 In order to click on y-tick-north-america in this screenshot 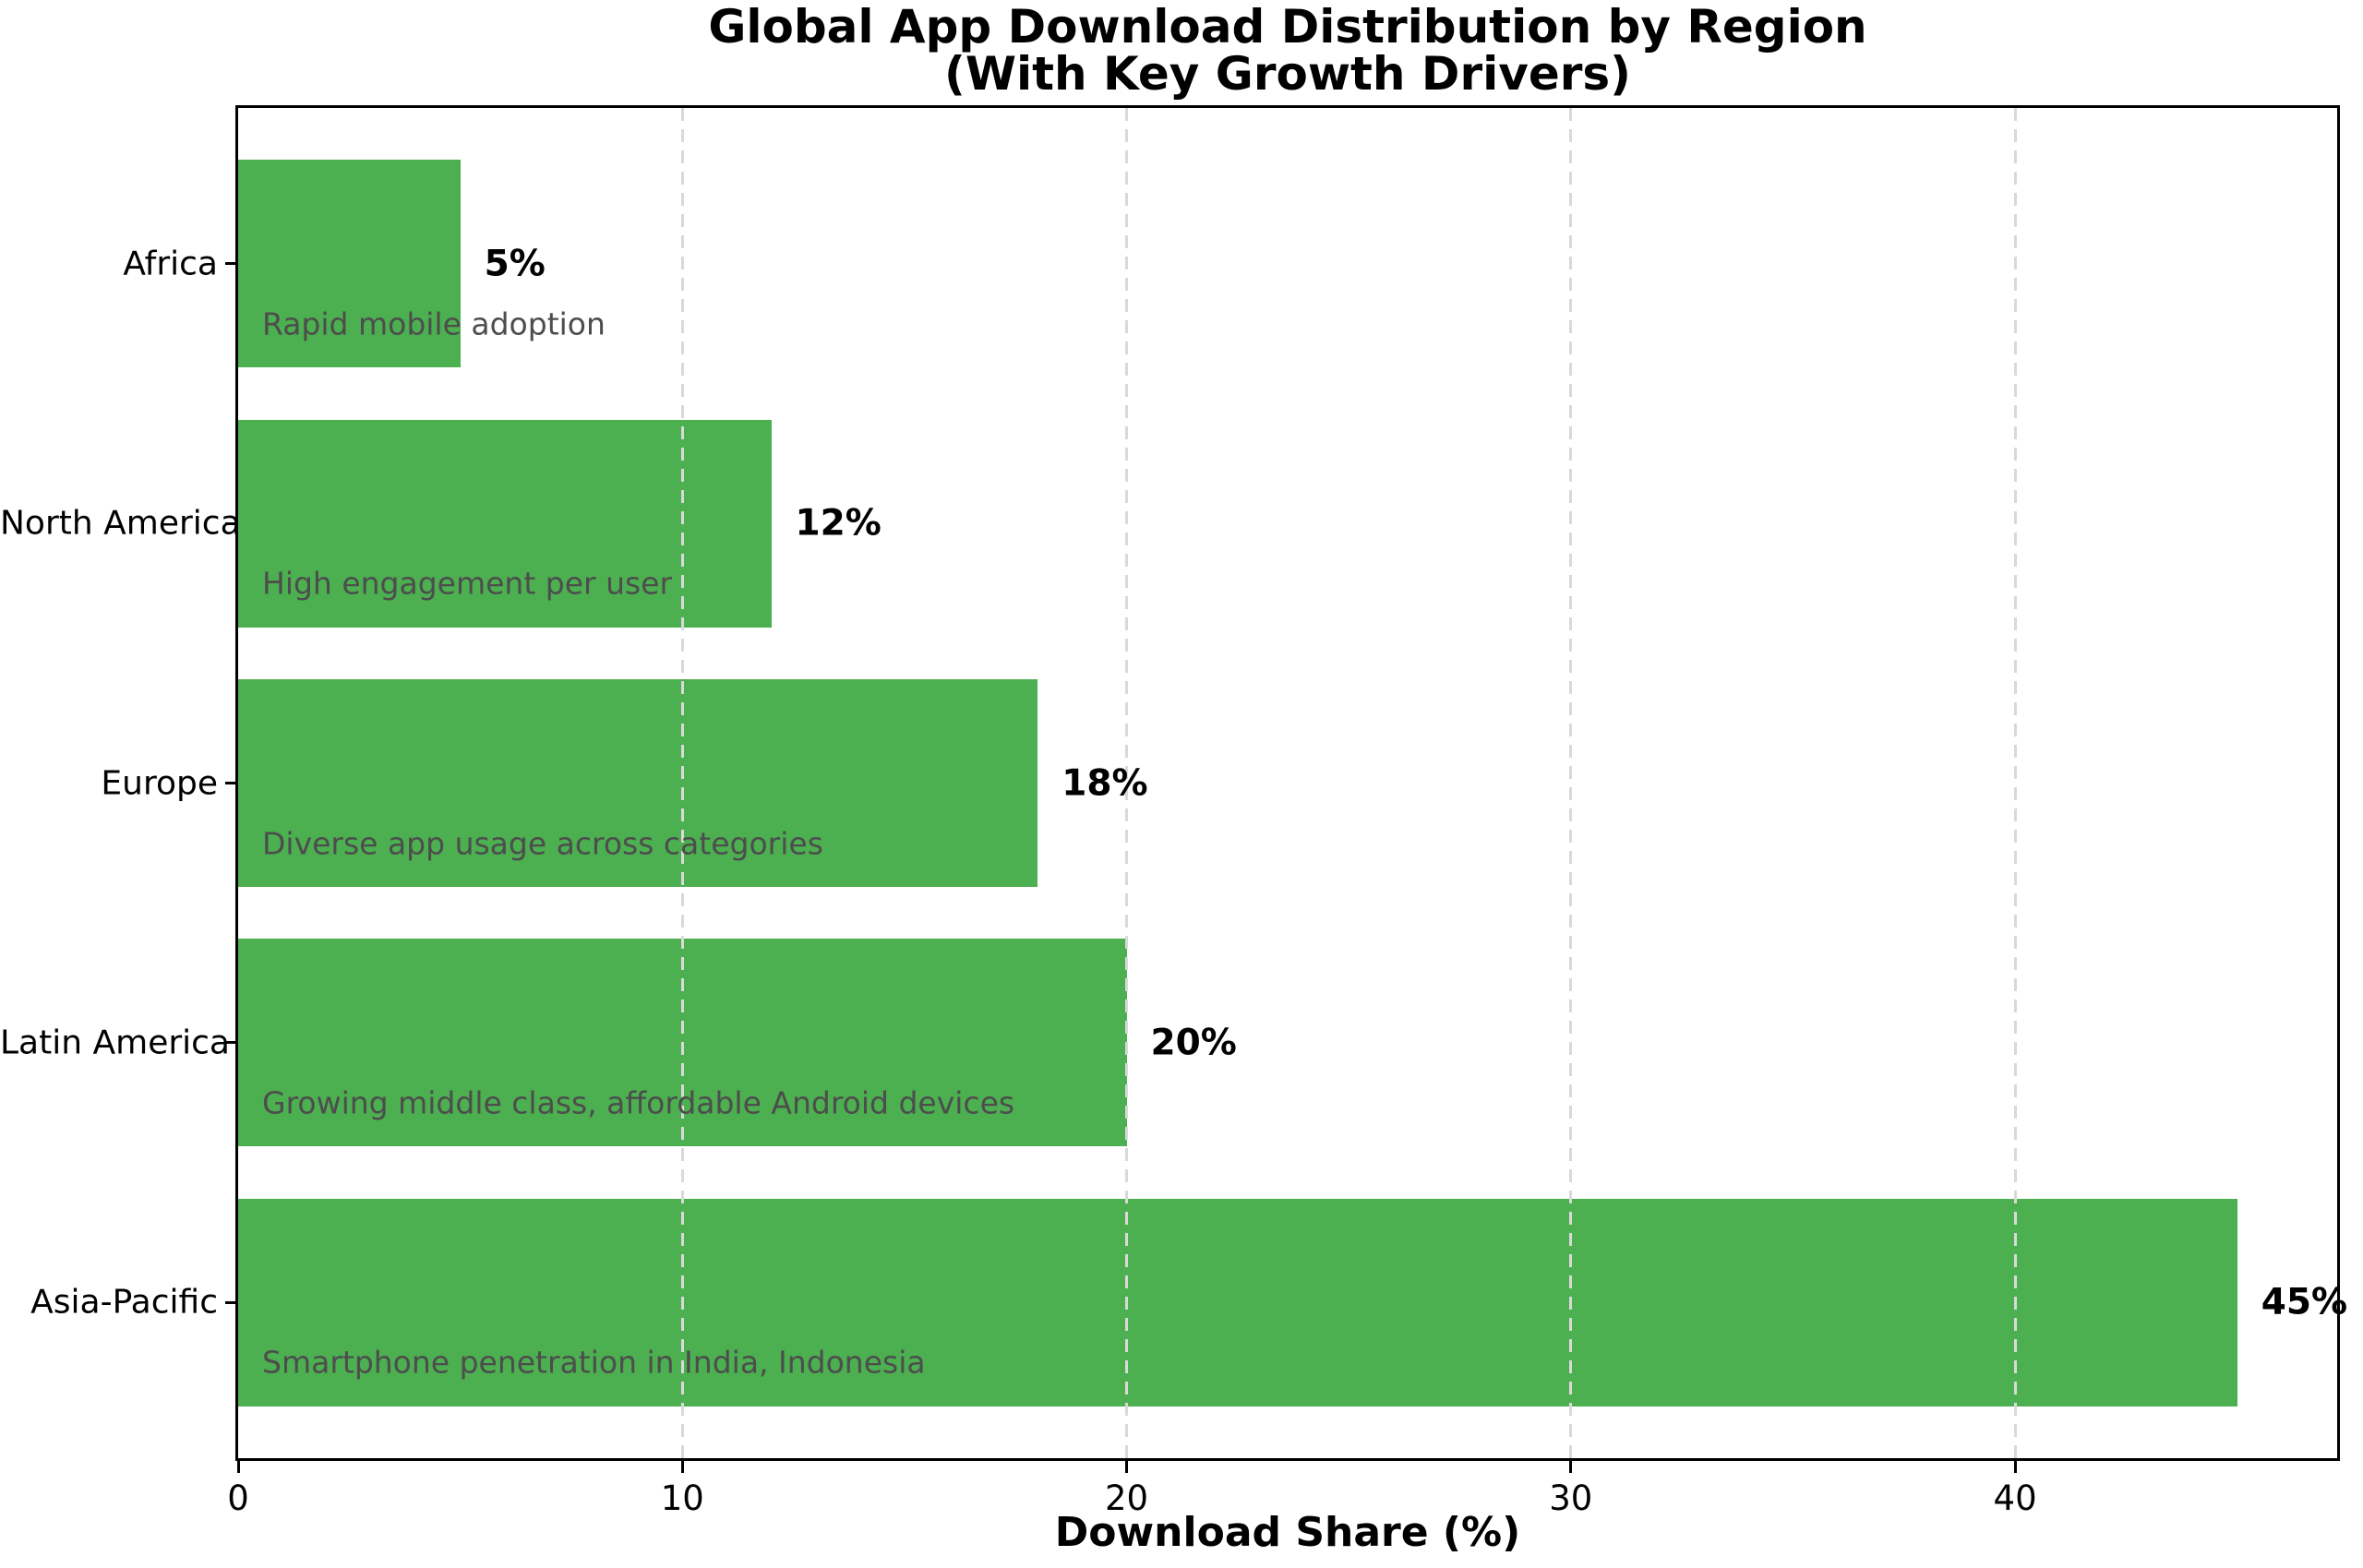, I will do `click(231, 523)`.